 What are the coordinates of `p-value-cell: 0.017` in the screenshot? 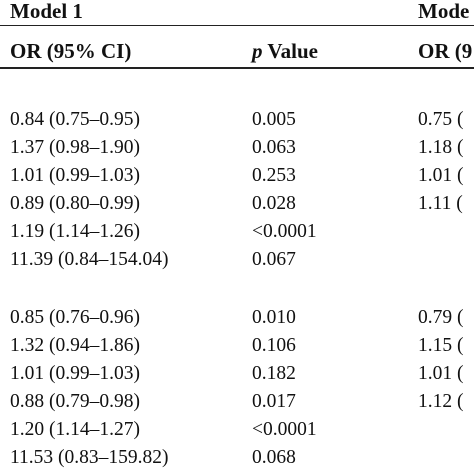 It's located at (274, 401).